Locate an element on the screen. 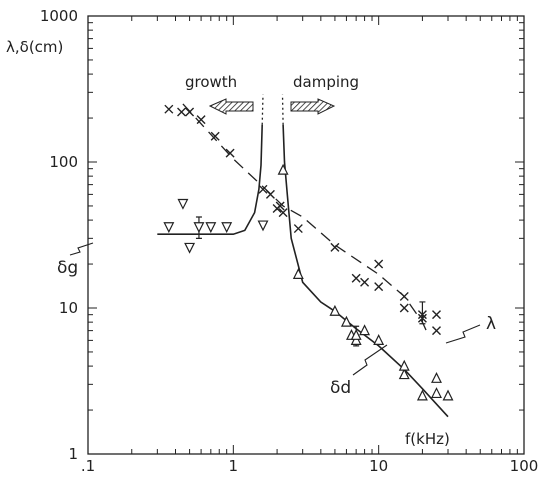 The width and height of the screenshot is (546, 479). x-tick-label: .1 is located at coordinates (88, 466).